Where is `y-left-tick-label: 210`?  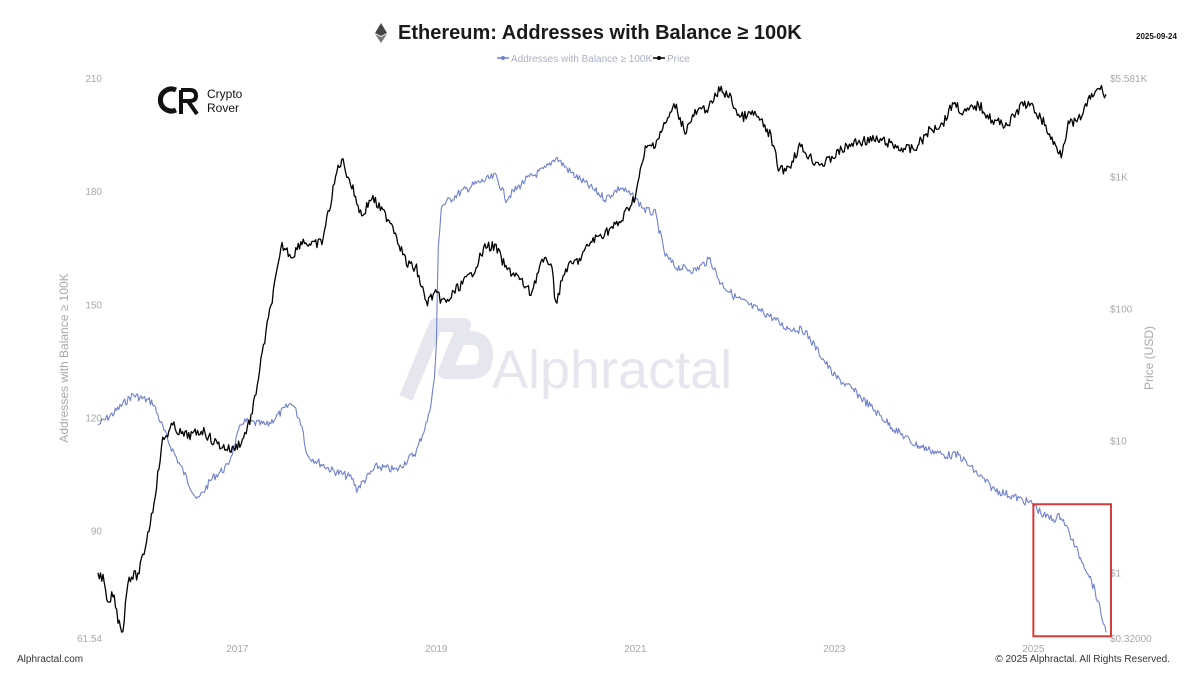 y-left-tick-label: 210 is located at coordinates (93, 79).